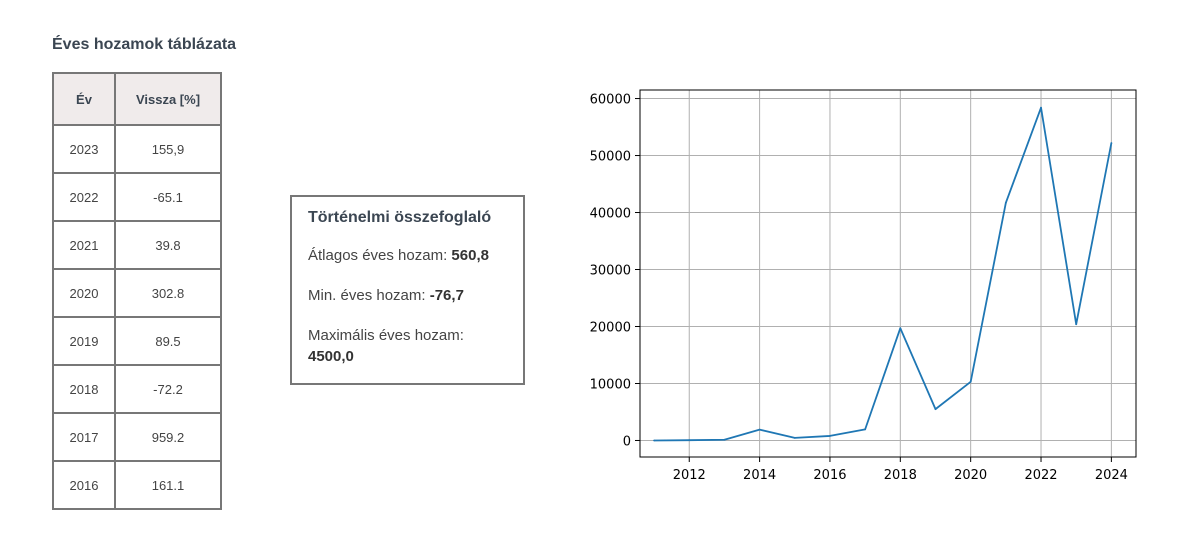  Describe the element at coordinates (378, 255) in the screenshot. I see `average-label: Átlagos éves hozam:` at that location.